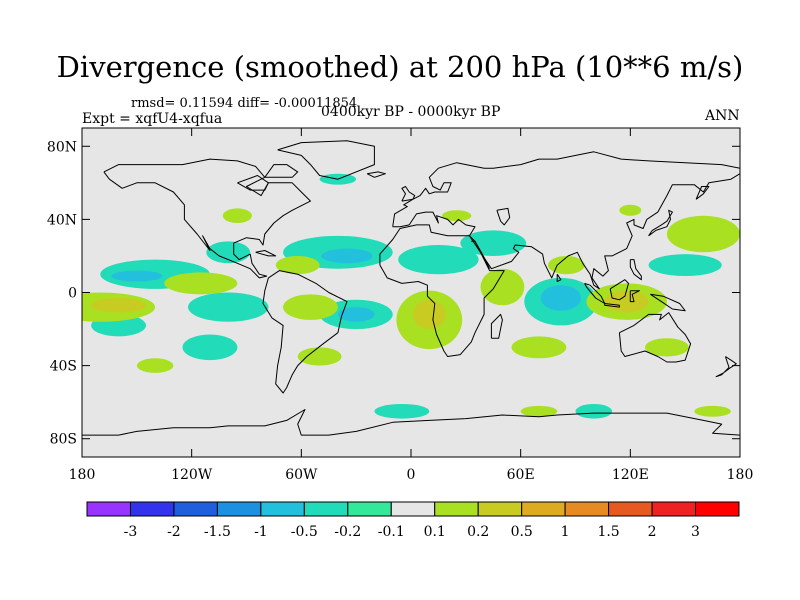 The width and height of the screenshot is (800, 600). What do you see at coordinates (137, 276) in the screenshot?
I see `region-n-pacific-east-core` at bounding box center [137, 276].